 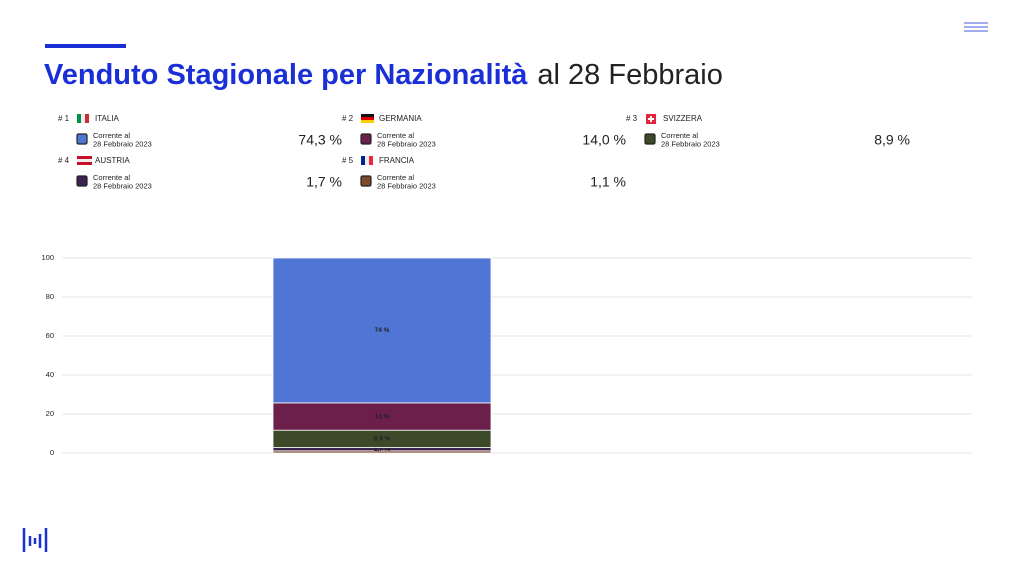 I want to click on legend-rank: # 3, so click(x=632, y=118).